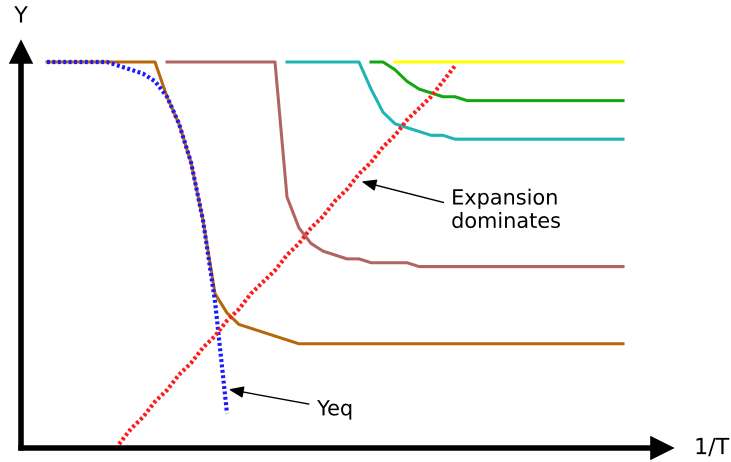 This screenshot has width=731, height=462. Describe the element at coordinates (21, 14) in the screenshot. I see `y-axis-title: Y` at that location.